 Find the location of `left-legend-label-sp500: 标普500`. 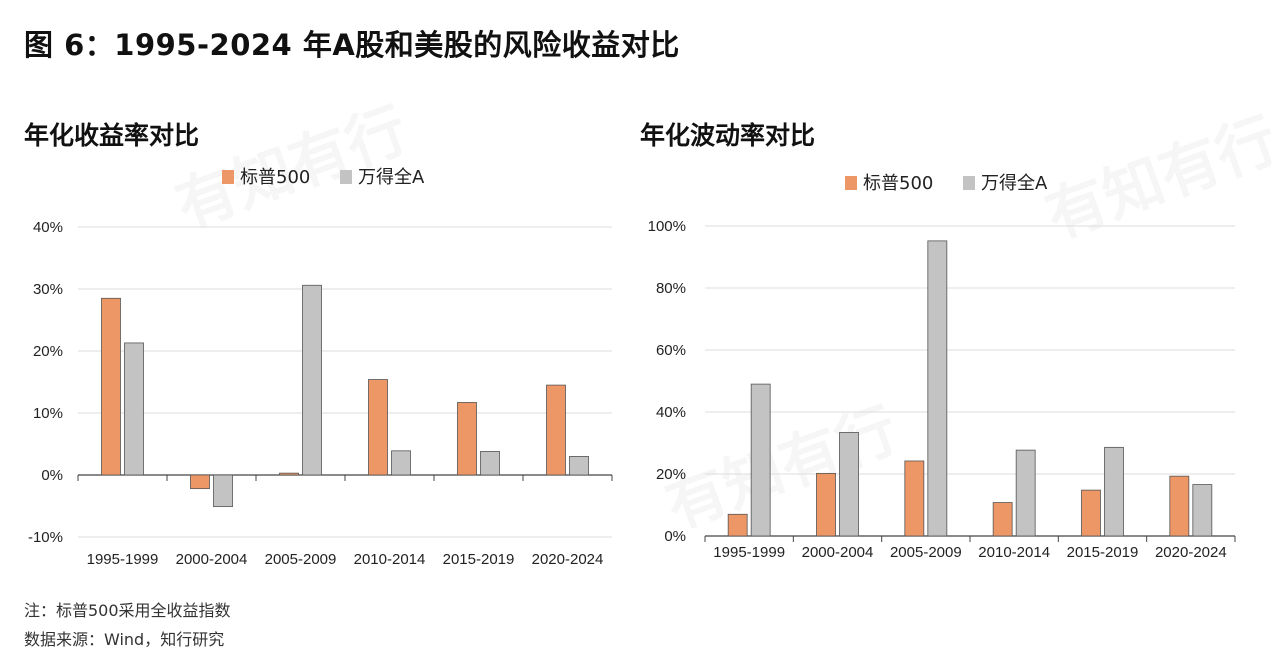

left-legend-label-sp500: 标普500 is located at coordinates (275, 177).